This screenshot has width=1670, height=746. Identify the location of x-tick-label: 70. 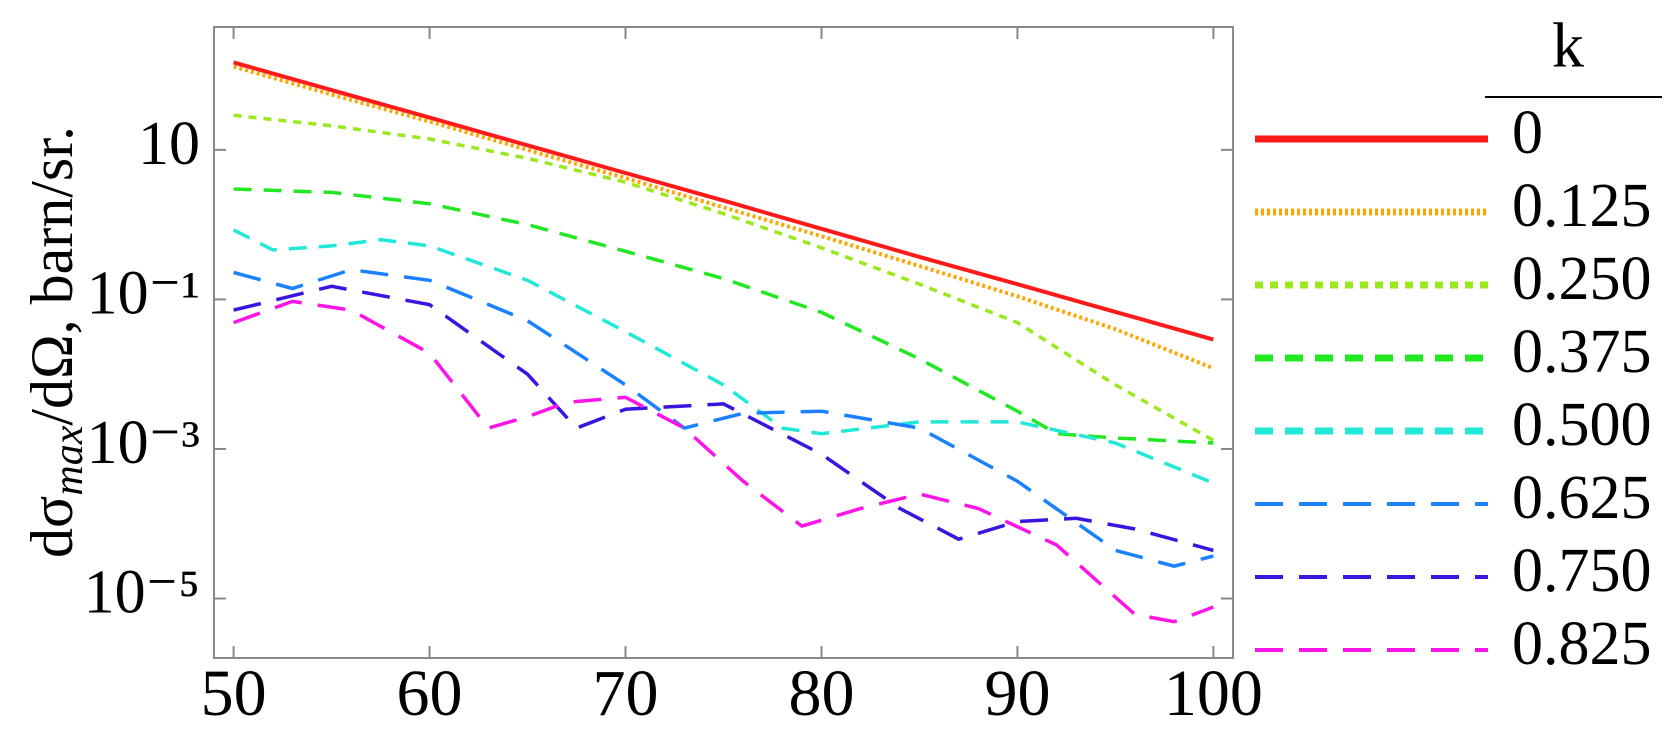
(626, 693).